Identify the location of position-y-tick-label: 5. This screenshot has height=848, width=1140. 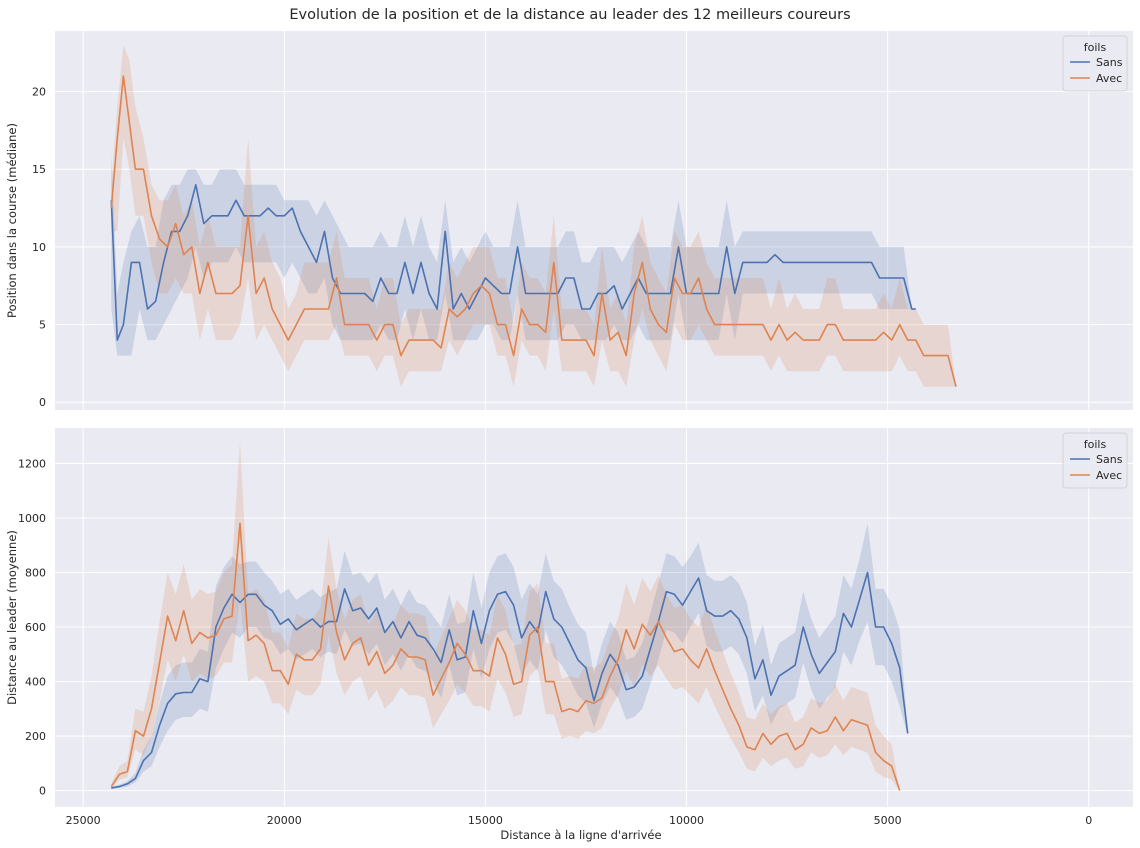
(42, 325).